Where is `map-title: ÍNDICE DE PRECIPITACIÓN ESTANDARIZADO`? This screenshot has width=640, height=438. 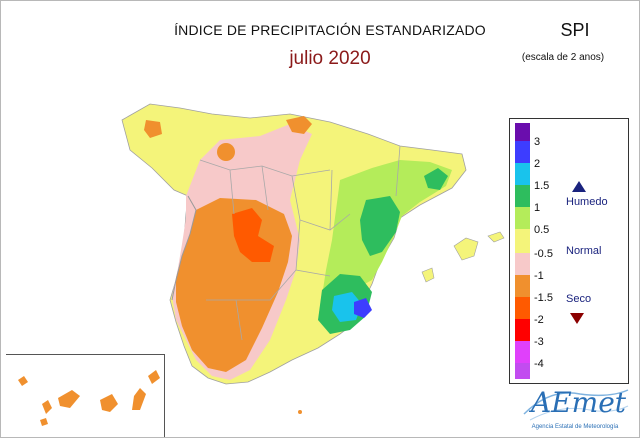
map-title: ÍNDICE DE PRECIPITACIÓN ESTANDARIZADO is located at coordinates (330, 30).